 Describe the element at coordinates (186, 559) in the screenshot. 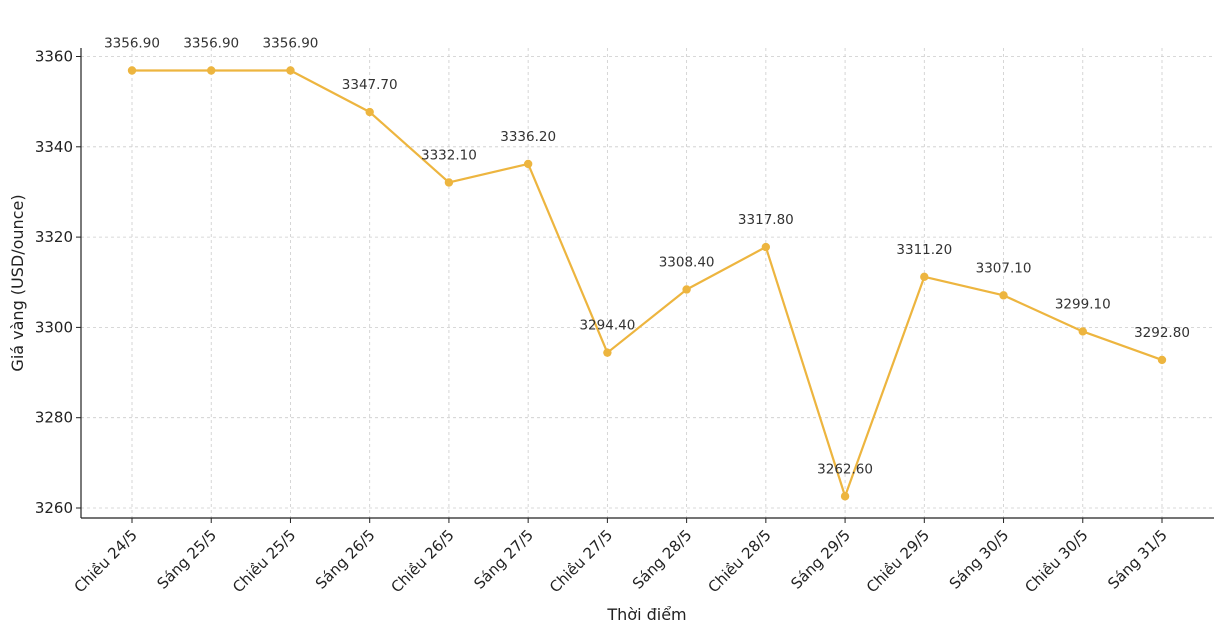

I see `x-tick-label: Sáng 25/5` at that location.